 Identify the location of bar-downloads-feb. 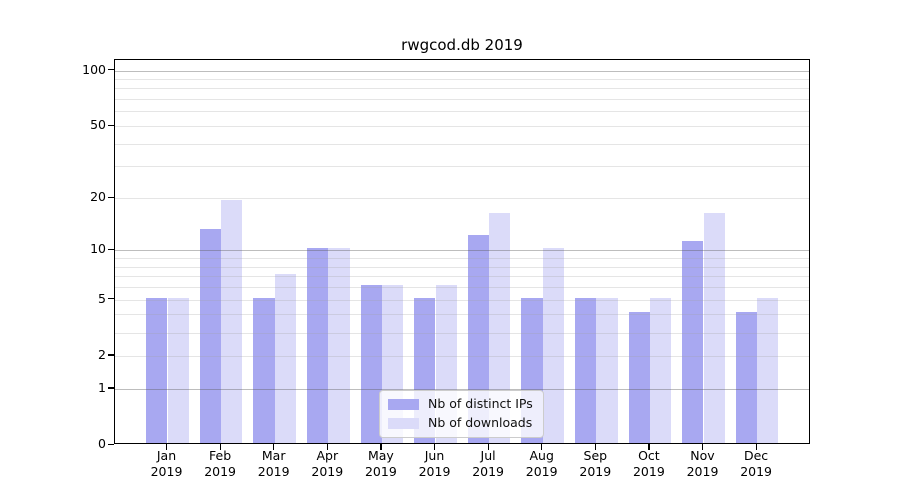
(232, 321).